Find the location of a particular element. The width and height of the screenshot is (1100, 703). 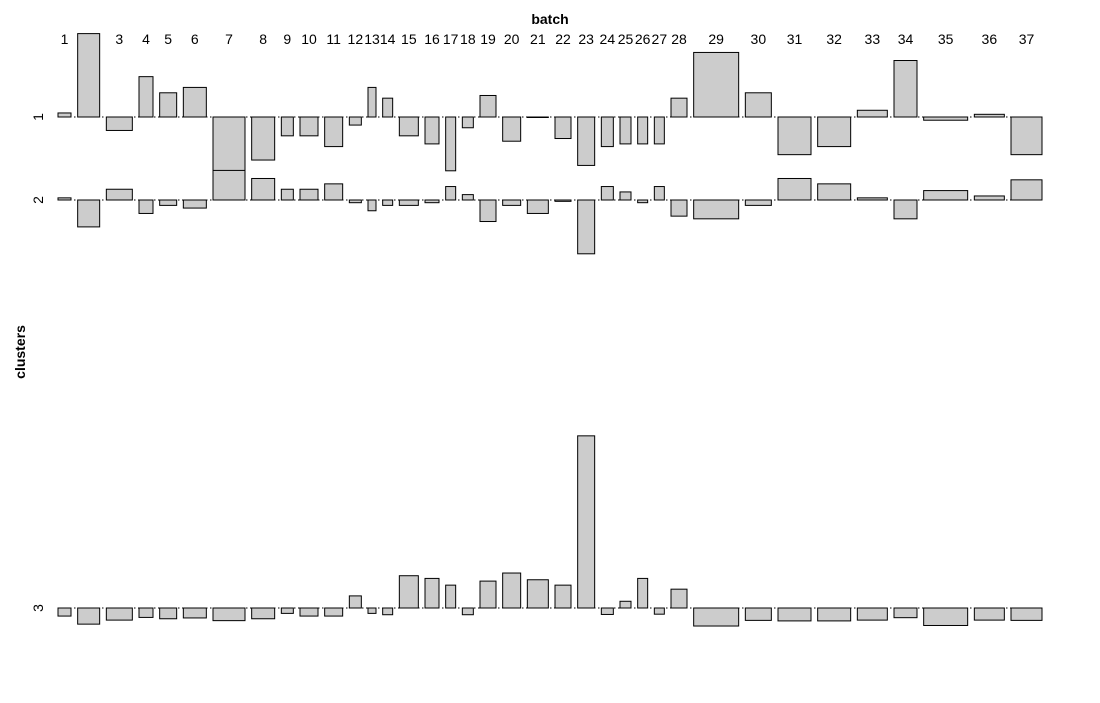

bar-row2-col13 is located at coordinates (372, 205).